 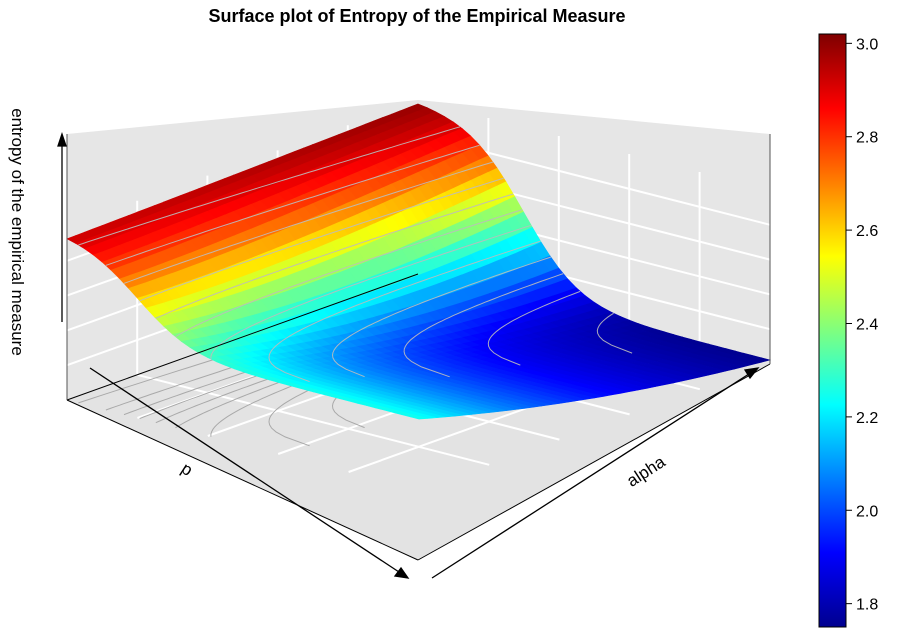 What do you see at coordinates (867, 324) in the screenshot?
I see `colorbar-tick-label-3: 2.4` at bounding box center [867, 324].